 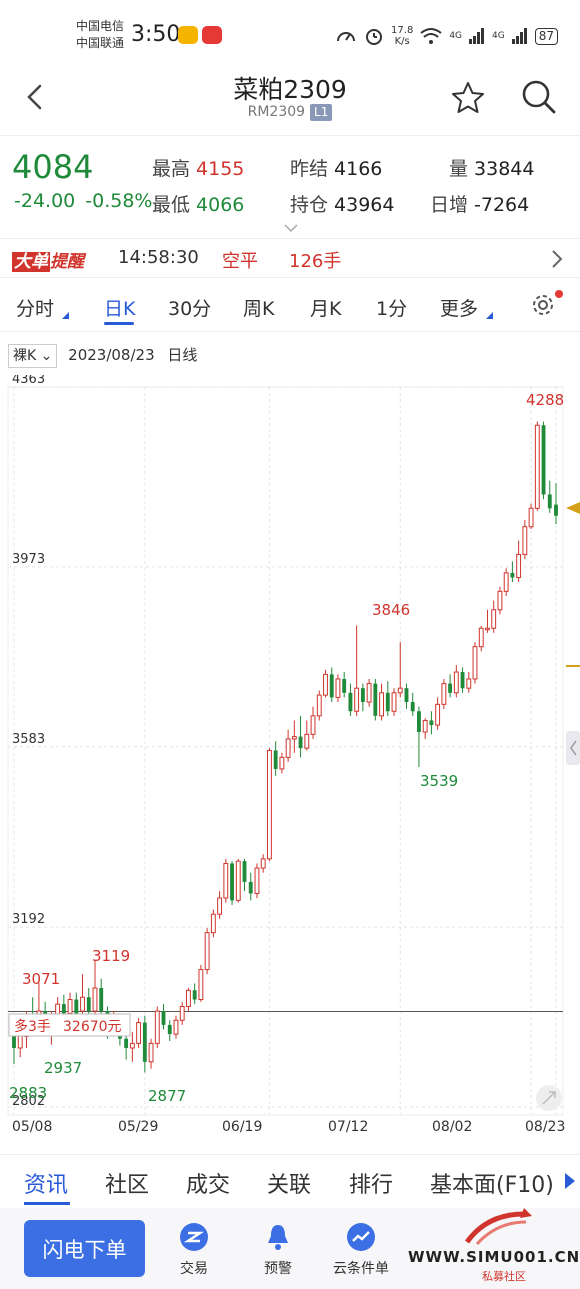 I want to click on chevron-right-icon, so click(x=557, y=259).